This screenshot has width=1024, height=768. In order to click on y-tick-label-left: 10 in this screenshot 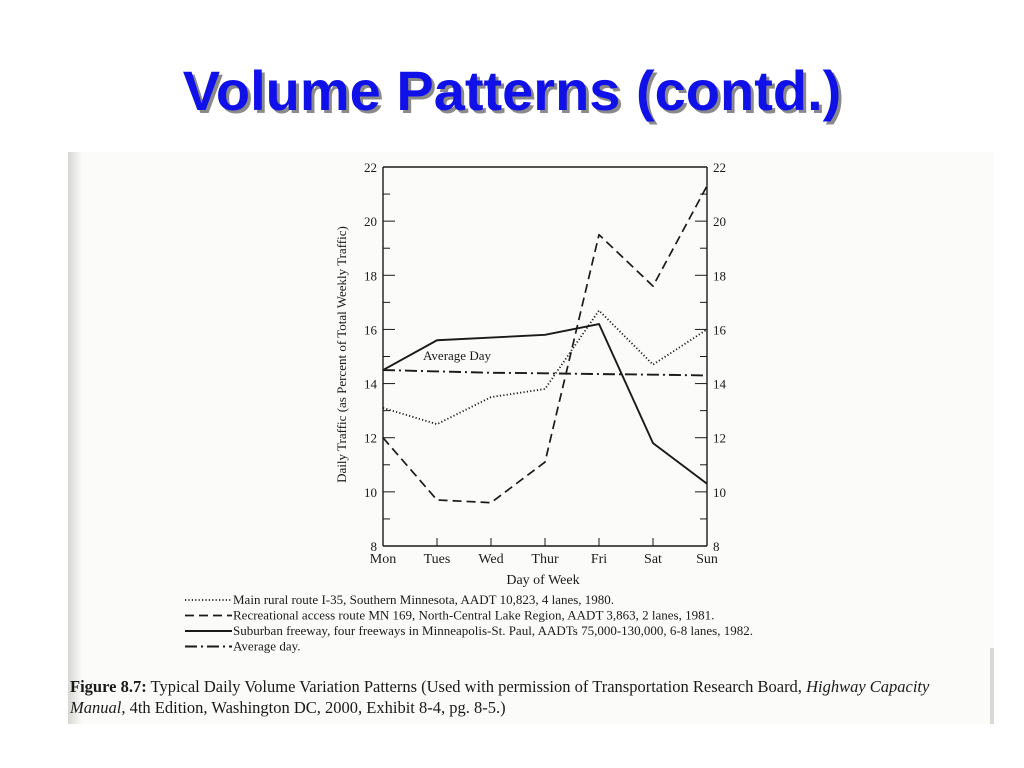, I will do `click(370, 492)`.